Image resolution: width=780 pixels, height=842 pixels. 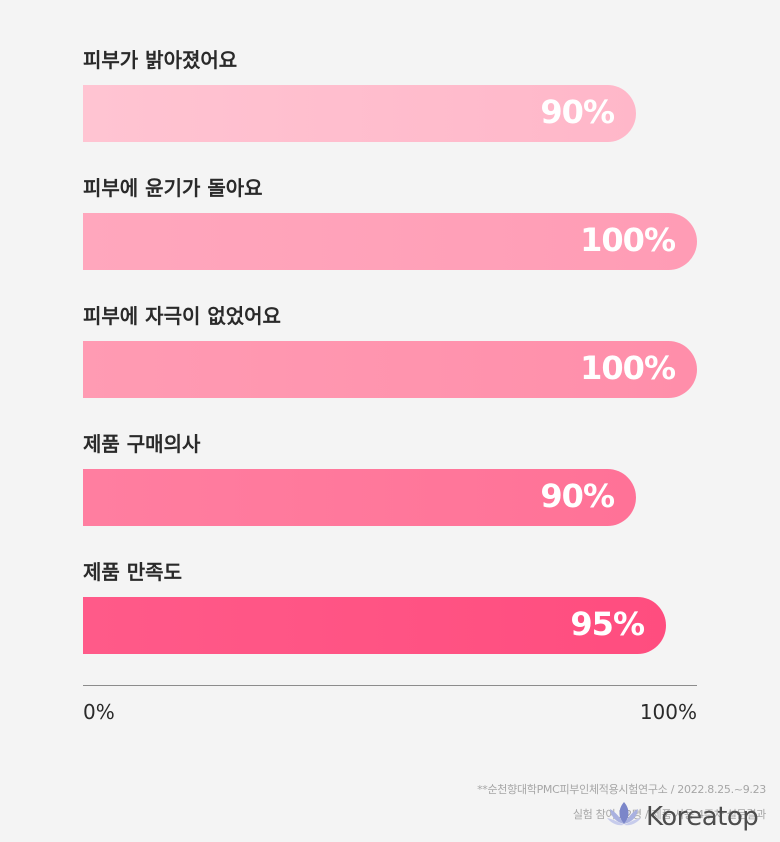 I want to click on logo-text: Koreatop, so click(x=702, y=817).